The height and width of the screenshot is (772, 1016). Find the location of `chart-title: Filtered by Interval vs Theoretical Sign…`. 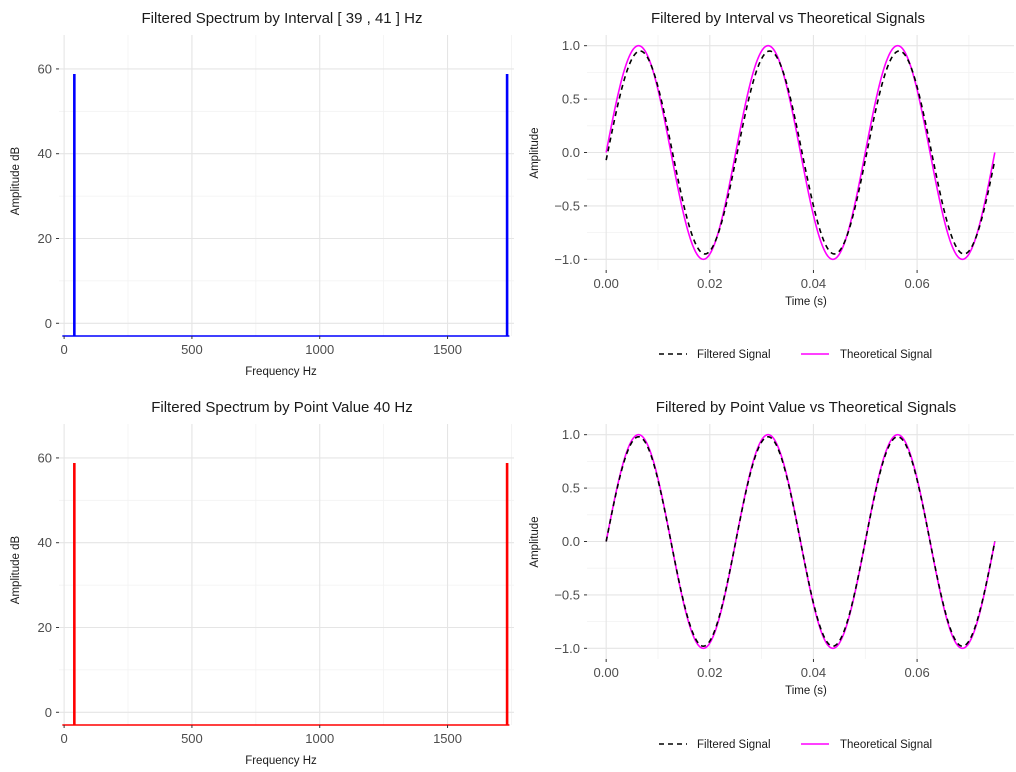

chart-title: Filtered by Interval vs Theoretical Sign… is located at coordinates (788, 18).